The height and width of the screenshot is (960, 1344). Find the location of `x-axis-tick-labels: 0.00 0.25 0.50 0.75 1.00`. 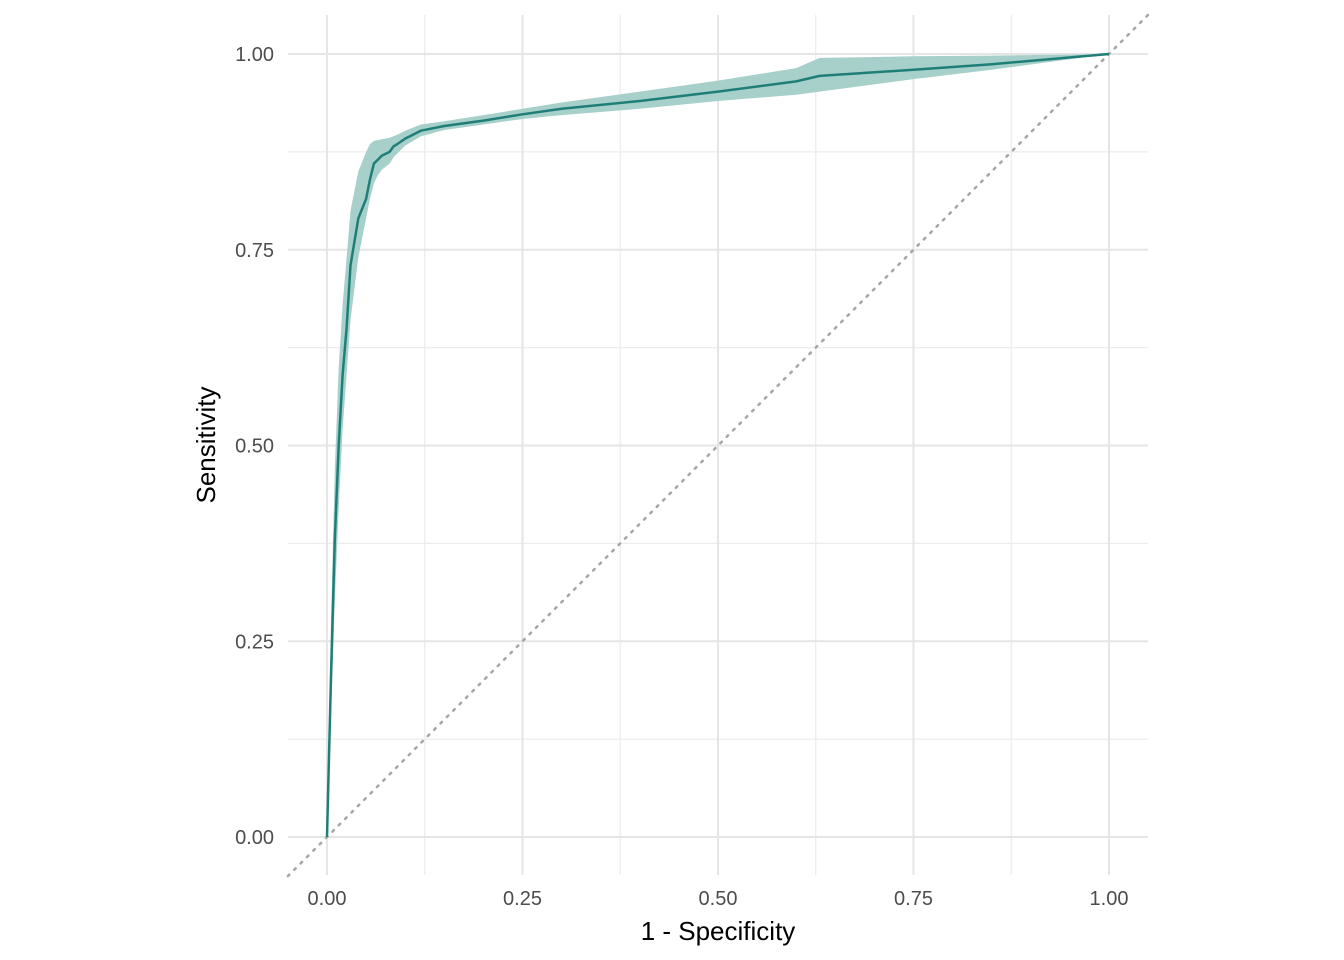

x-axis-tick-labels: 0.00 0.25 0.50 0.75 1.00 is located at coordinates (718, 899).